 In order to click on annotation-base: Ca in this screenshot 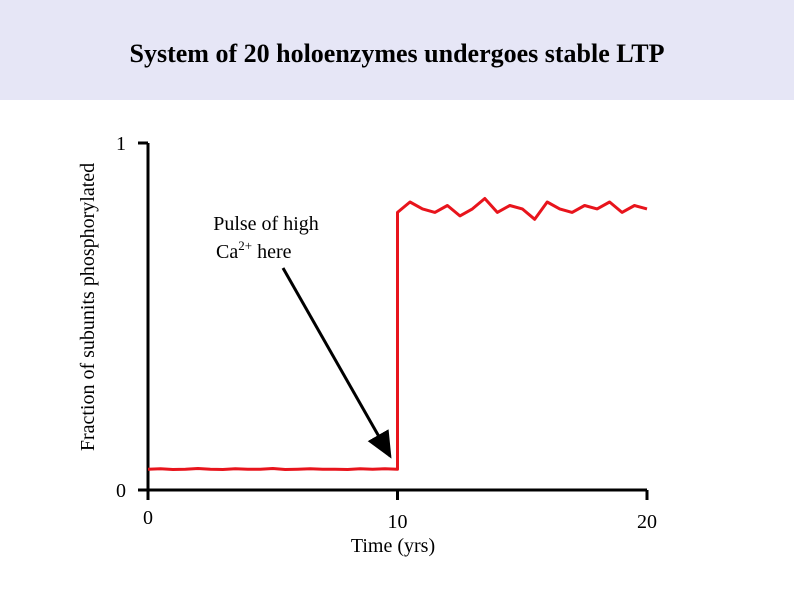, I will do `click(227, 252)`.